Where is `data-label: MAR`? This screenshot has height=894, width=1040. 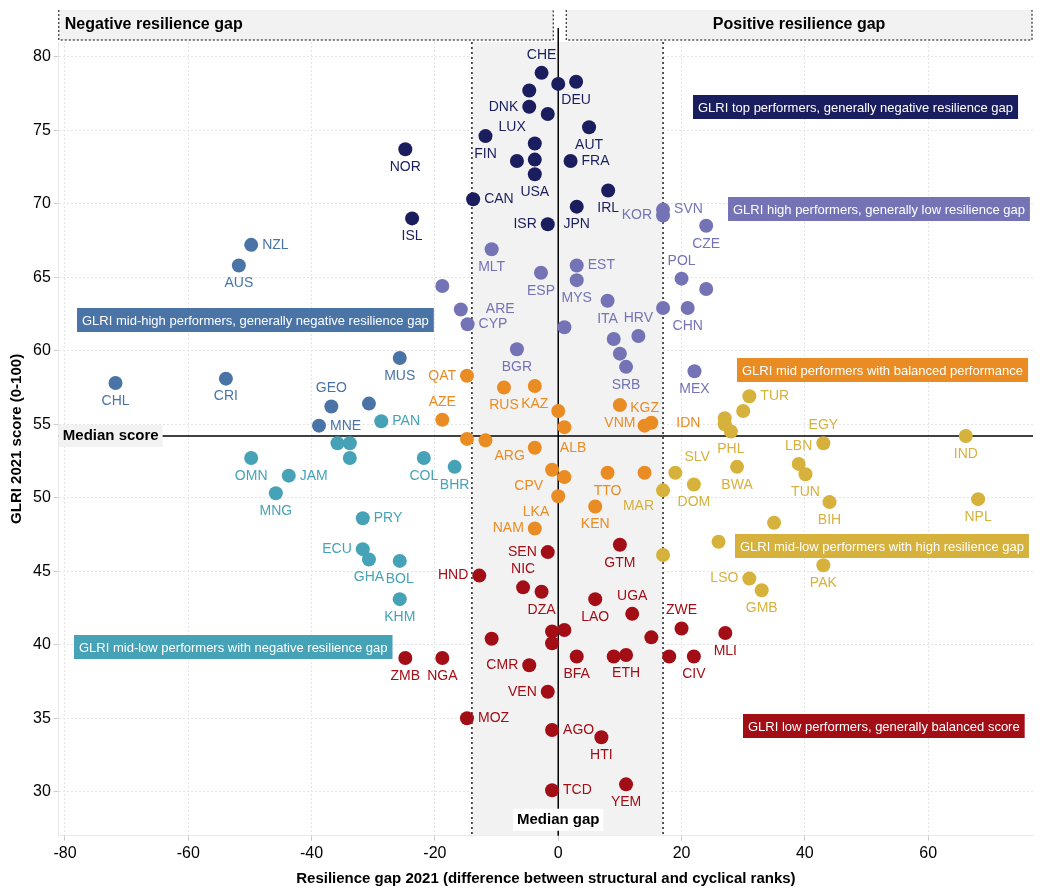
data-label: MAR is located at coordinates (638, 505).